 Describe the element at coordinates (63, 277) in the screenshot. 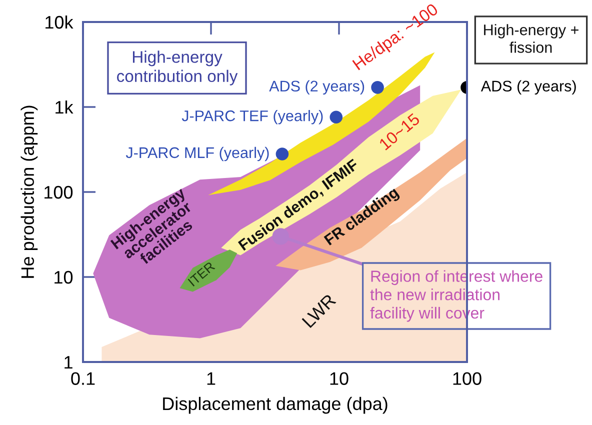

I see `y-tick-label: 10` at that location.